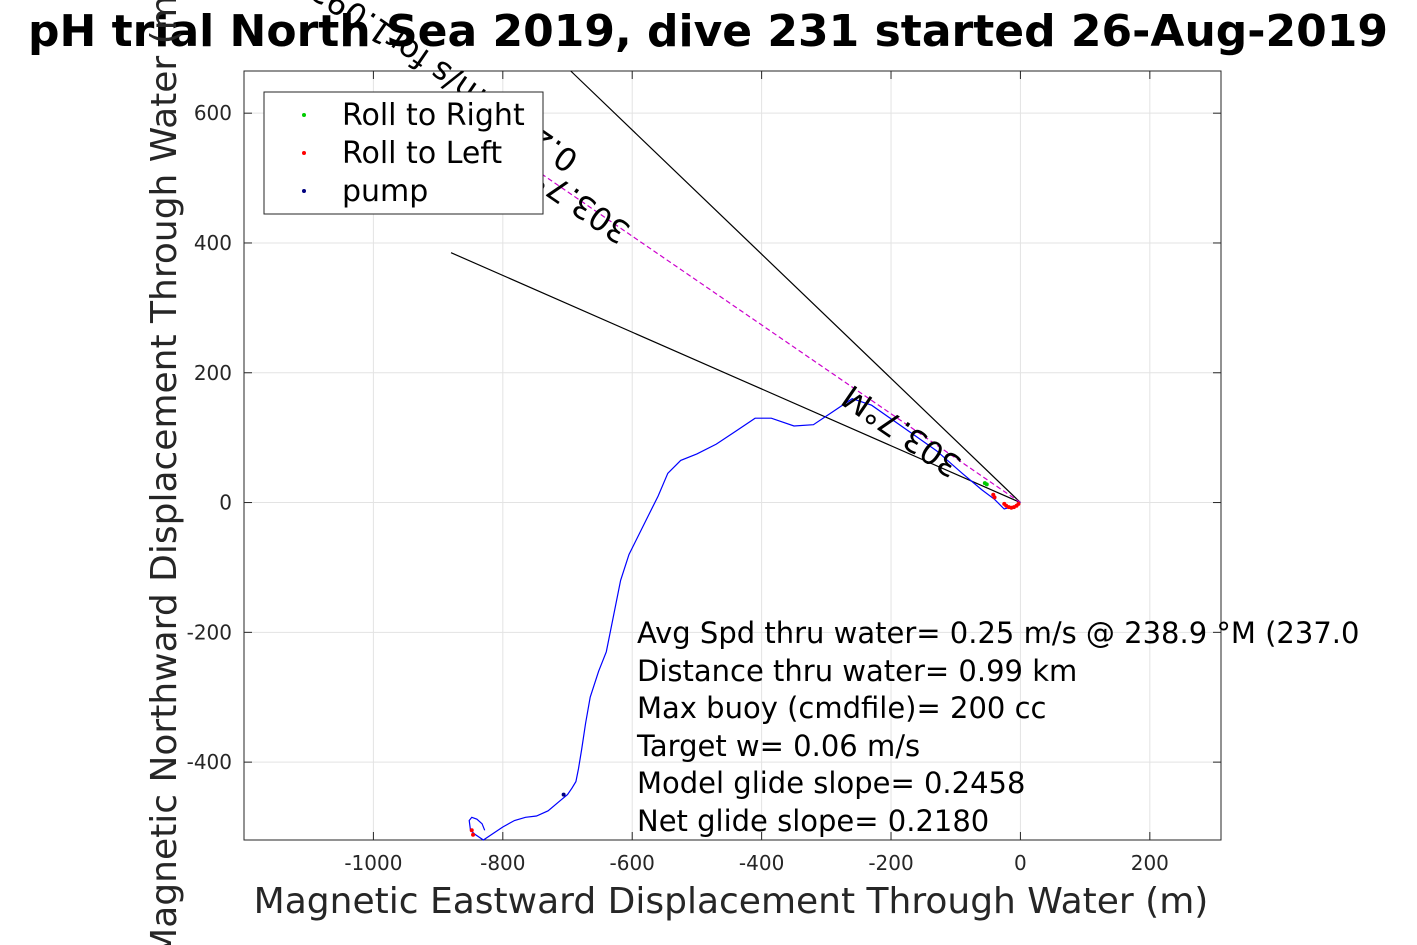  I want to click on legend: Roll to Right Roll to Left pump, so click(403, 153).